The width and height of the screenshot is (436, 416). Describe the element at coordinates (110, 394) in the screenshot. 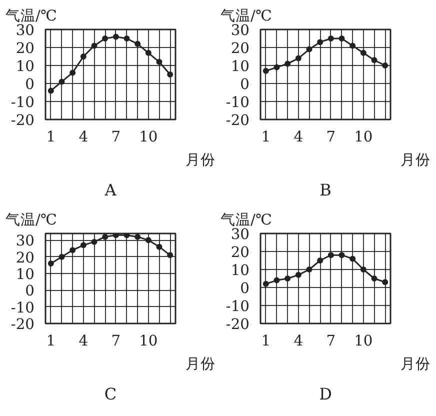

I see `text: C` at that location.